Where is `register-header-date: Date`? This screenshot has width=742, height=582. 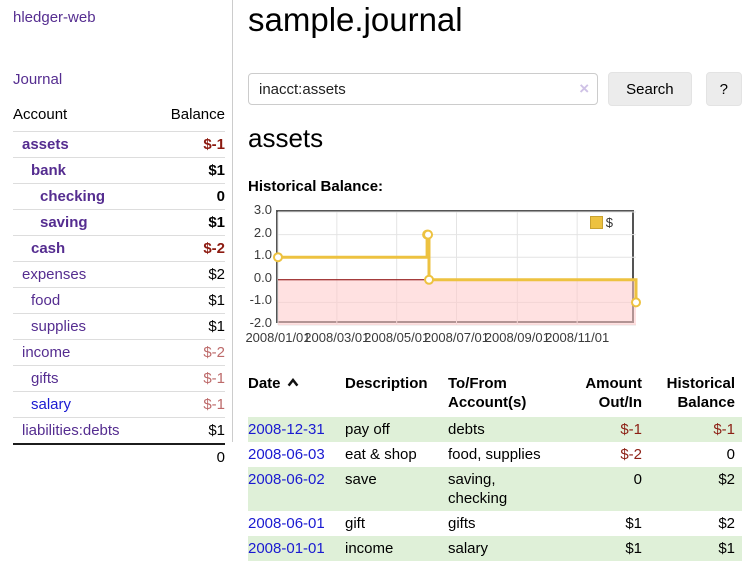
register-header-date: Date is located at coordinates (296, 394).